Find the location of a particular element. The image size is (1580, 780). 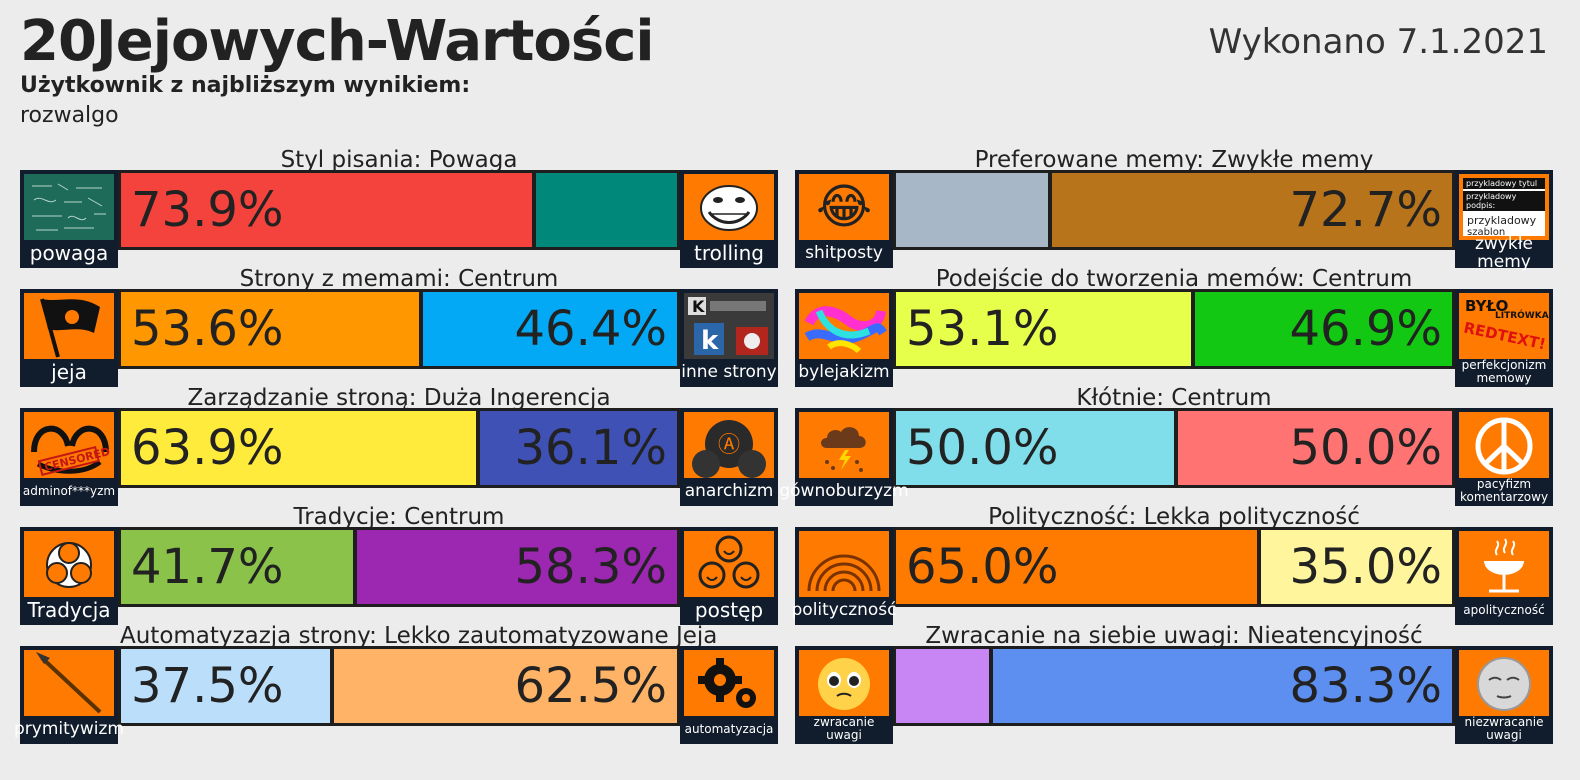

tradition-icon is located at coordinates (69, 564).